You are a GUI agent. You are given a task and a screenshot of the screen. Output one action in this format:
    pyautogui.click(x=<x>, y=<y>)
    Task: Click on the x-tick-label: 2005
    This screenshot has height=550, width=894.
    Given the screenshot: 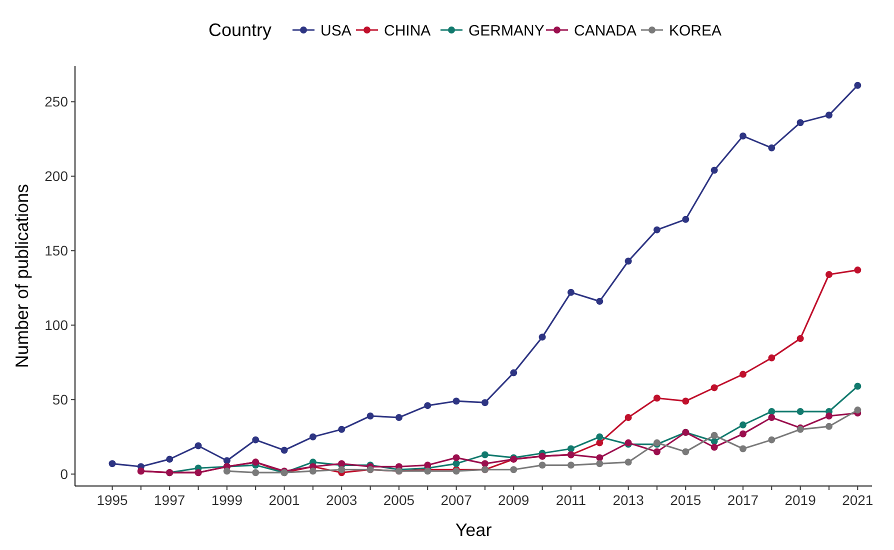 What is the action you would take?
    pyautogui.click(x=399, y=500)
    